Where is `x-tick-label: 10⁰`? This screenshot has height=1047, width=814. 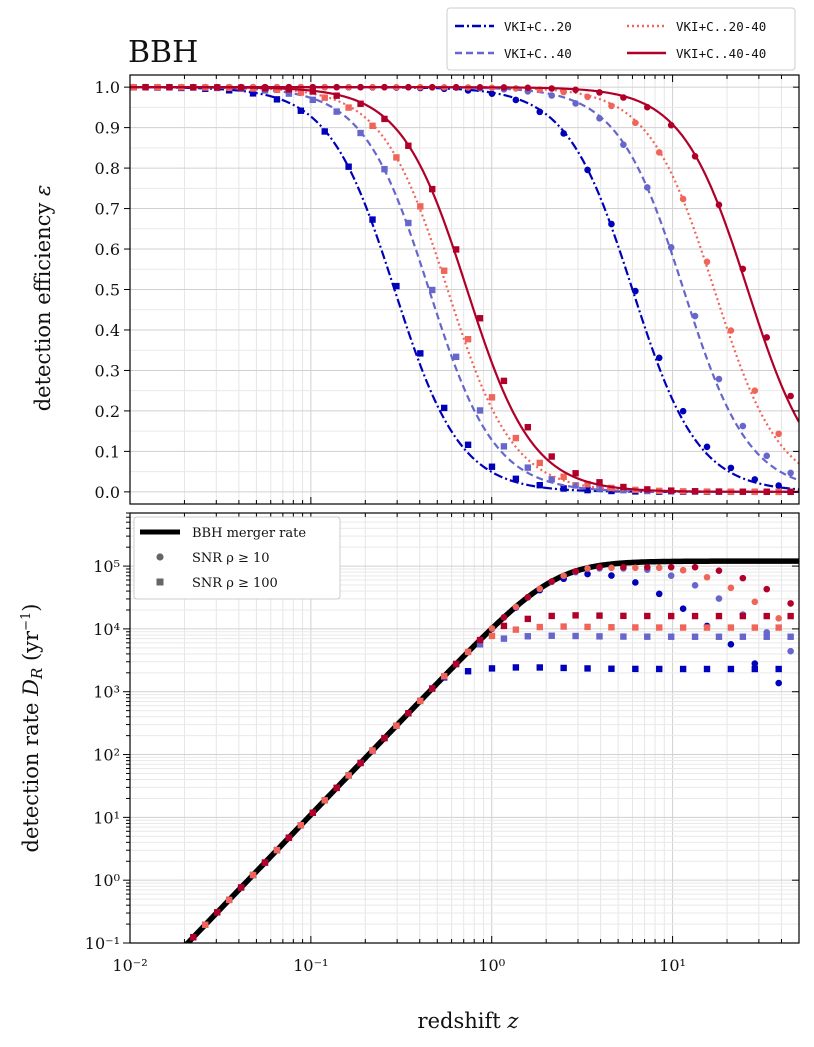 x-tick-label: 10⁰ is located at coordinates (491, 965).